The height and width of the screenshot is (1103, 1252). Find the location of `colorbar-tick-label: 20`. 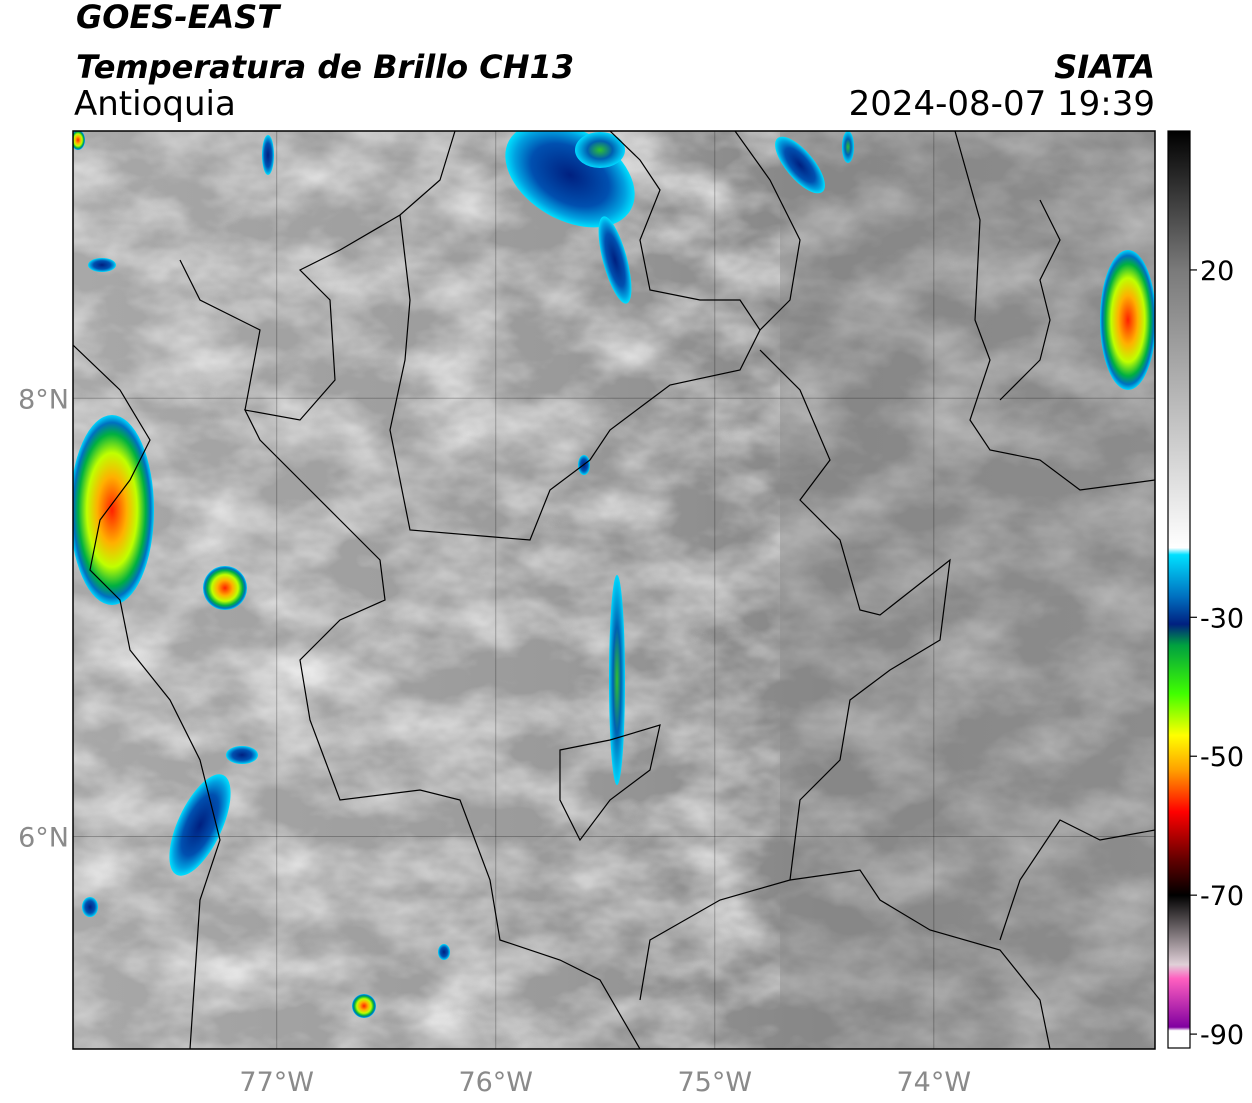

colorbar-tick-label: 20 is located at coordinates (1217, 271).